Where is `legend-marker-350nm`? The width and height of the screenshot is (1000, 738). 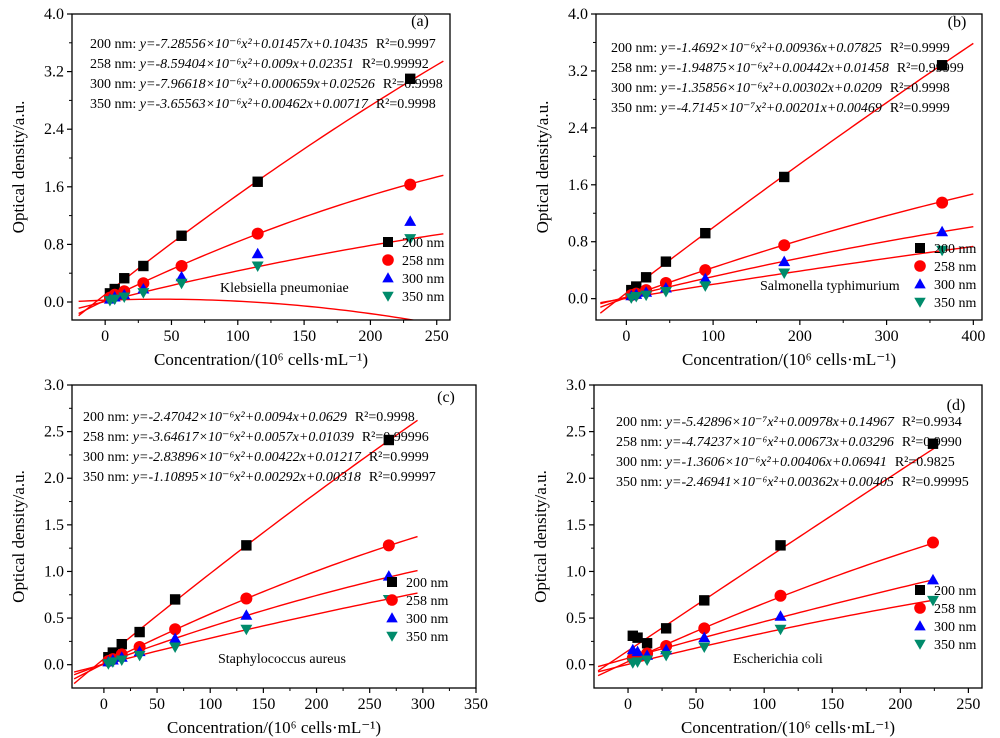
legend-marker-350nm is located at coordinates (920, 302).